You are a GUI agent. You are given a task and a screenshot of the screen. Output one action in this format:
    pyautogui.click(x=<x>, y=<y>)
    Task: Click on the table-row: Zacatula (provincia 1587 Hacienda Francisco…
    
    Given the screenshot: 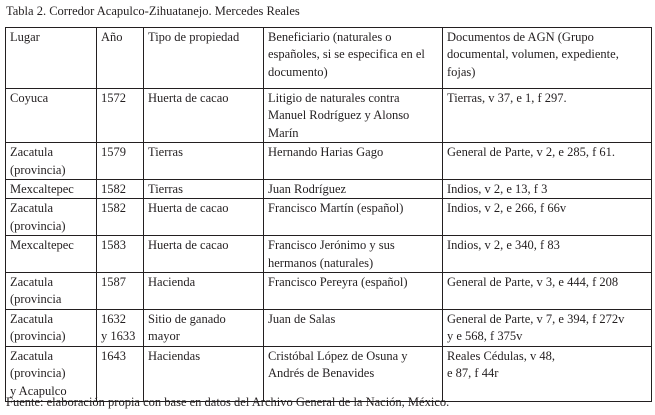 What is the action you would take?
    pyautogui.click(x=328, y=291)
    